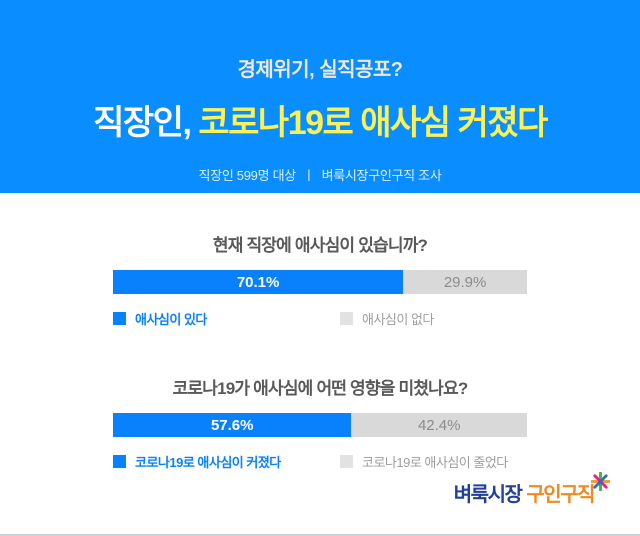 The image size is (640, 536). Describe the element at coordinates (560, 495) in the screenshot. I see `logo-text-secondary: 구인구직` at that location.